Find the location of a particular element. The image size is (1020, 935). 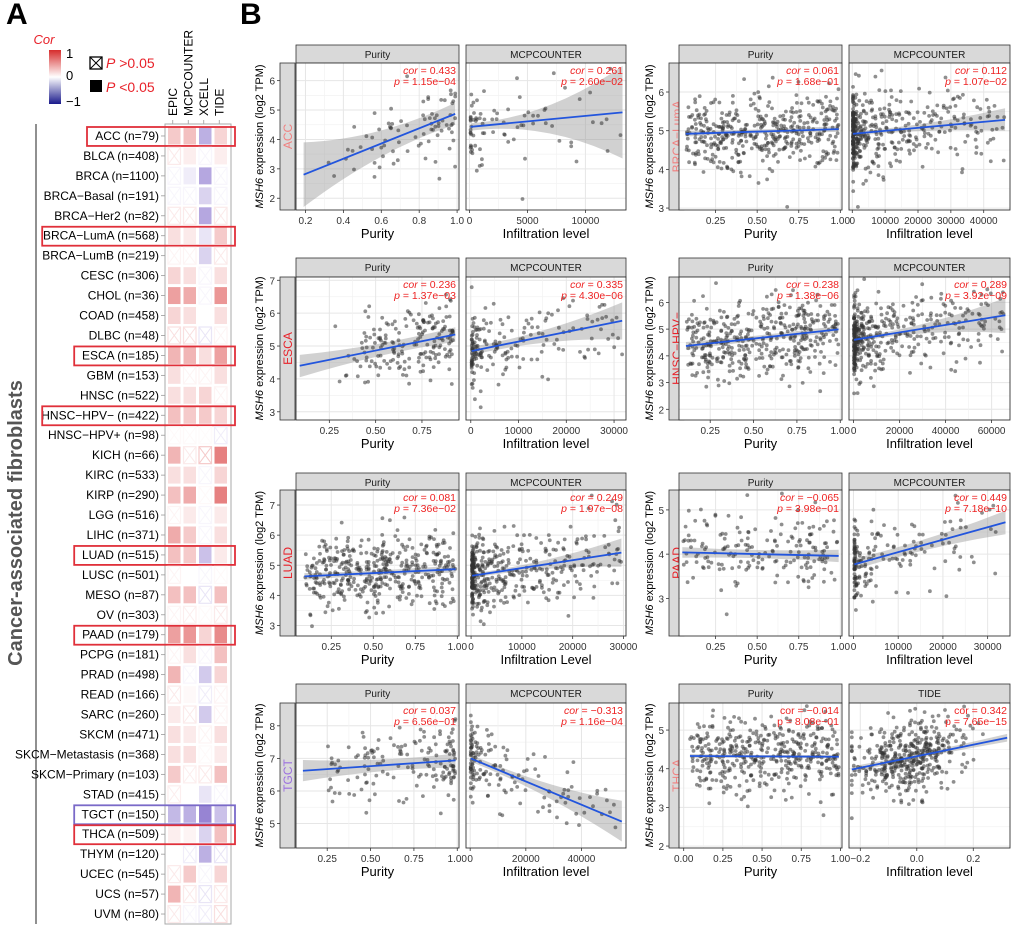

row-label: DLBC (n=48) is located at coordinates (124, 335).